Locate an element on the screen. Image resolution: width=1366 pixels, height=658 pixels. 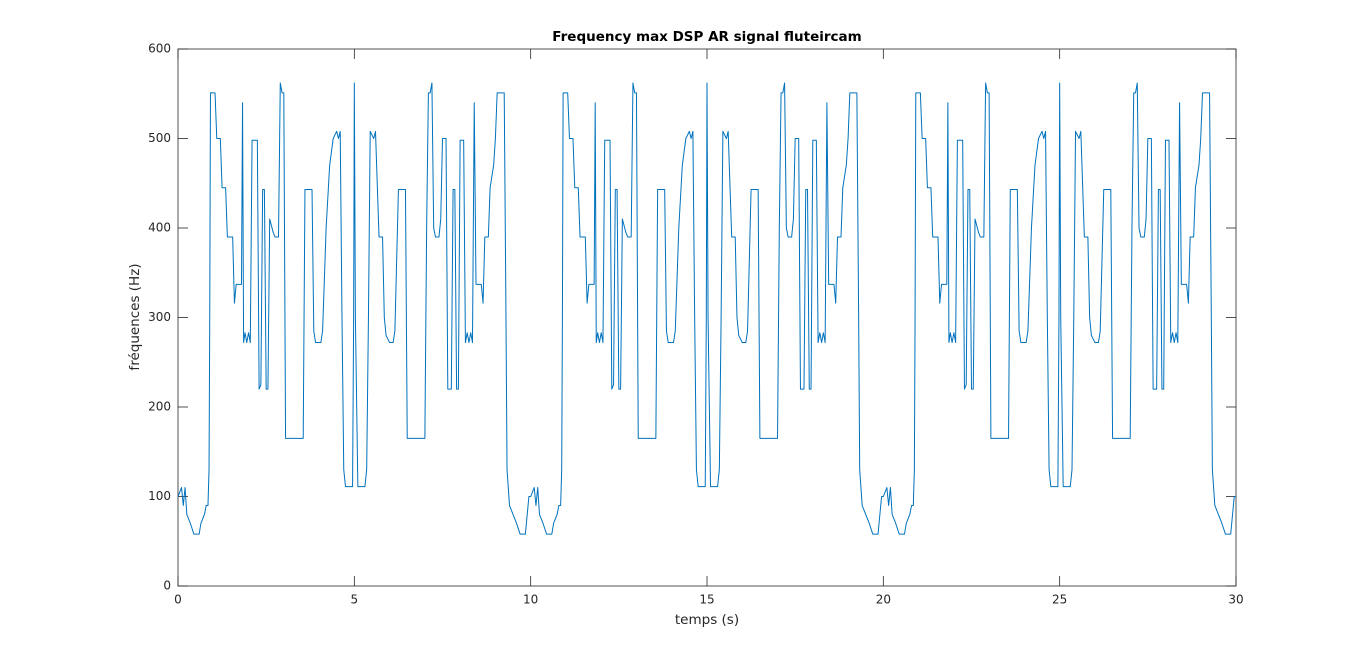
x-tick-label: 10 is located at coordinates (530, 600).